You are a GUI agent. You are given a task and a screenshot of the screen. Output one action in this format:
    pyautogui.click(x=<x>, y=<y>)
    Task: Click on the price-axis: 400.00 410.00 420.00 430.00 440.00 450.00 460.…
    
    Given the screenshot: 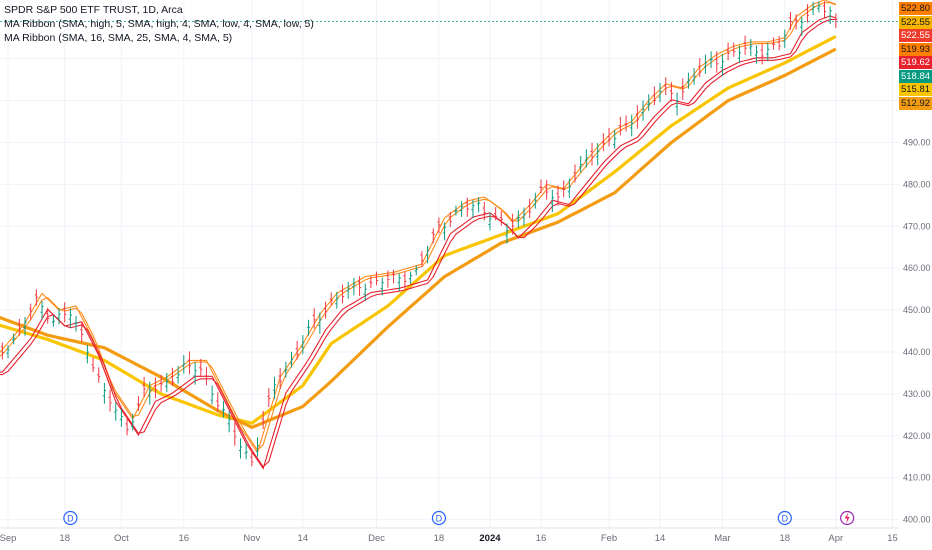 What is the action you would take?
    pyautogui.click(x=917, y=289)
    